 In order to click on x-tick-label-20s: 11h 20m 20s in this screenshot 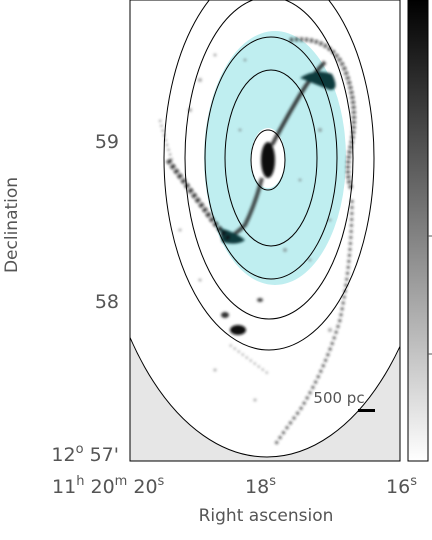, I will do `click(108, 486)`.